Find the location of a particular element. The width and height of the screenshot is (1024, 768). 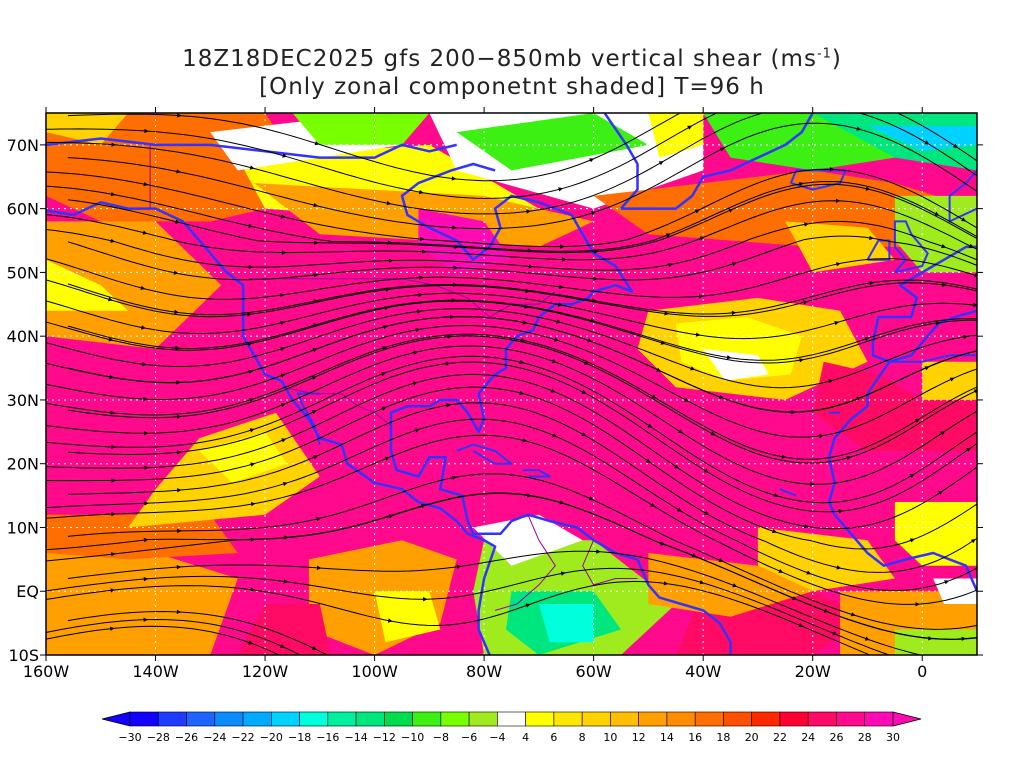

shade-pacific-dk-orange is located at coordinates (142, 537).